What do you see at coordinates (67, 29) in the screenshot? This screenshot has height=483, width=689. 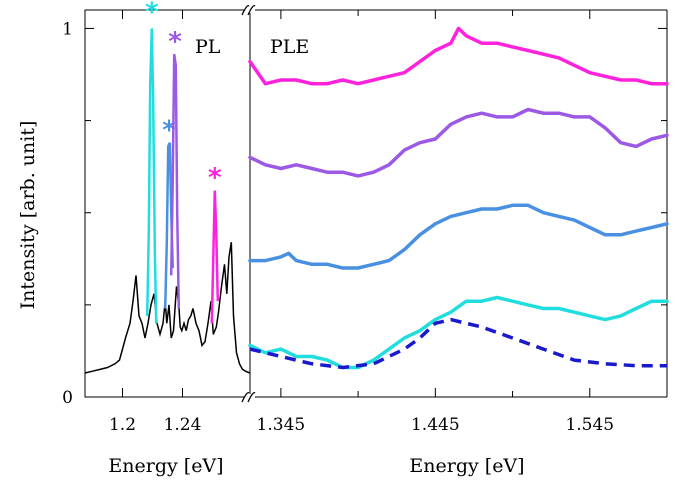 I see `pl-y-tick-label: 1` at bounding box center [67, 29].